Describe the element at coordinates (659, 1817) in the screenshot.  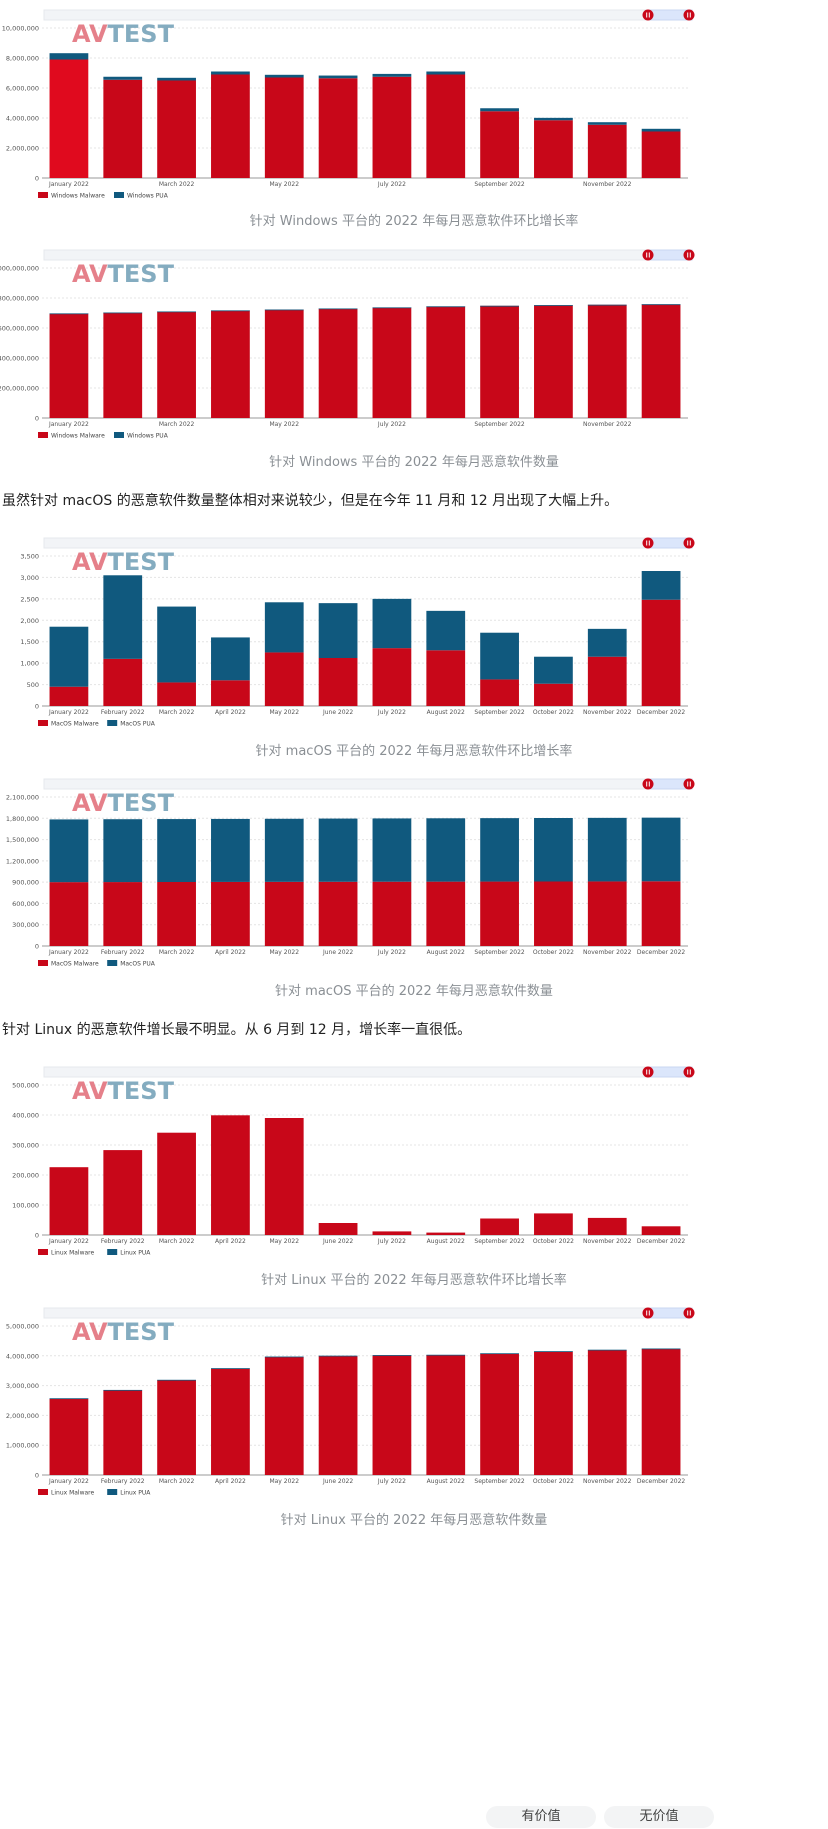
I see `not-useful-button: 无价值` at that location.